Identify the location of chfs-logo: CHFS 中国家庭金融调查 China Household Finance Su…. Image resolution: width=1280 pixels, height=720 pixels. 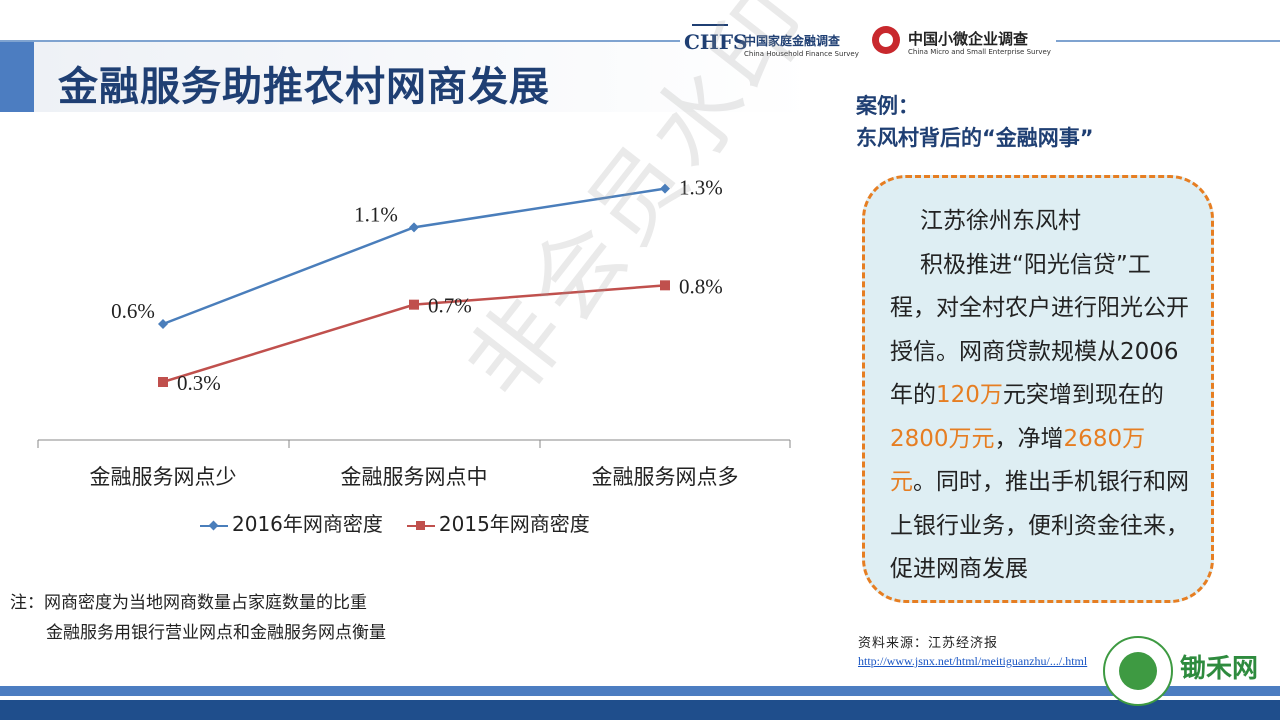
(774, 42).